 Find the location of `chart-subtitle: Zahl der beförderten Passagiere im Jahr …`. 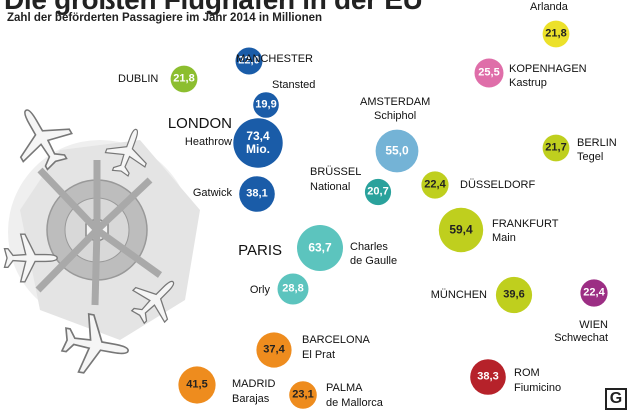

chart-subtitle: Zahl der beförderten Passagiere im Jahr … is located at coordinates (165, 18).